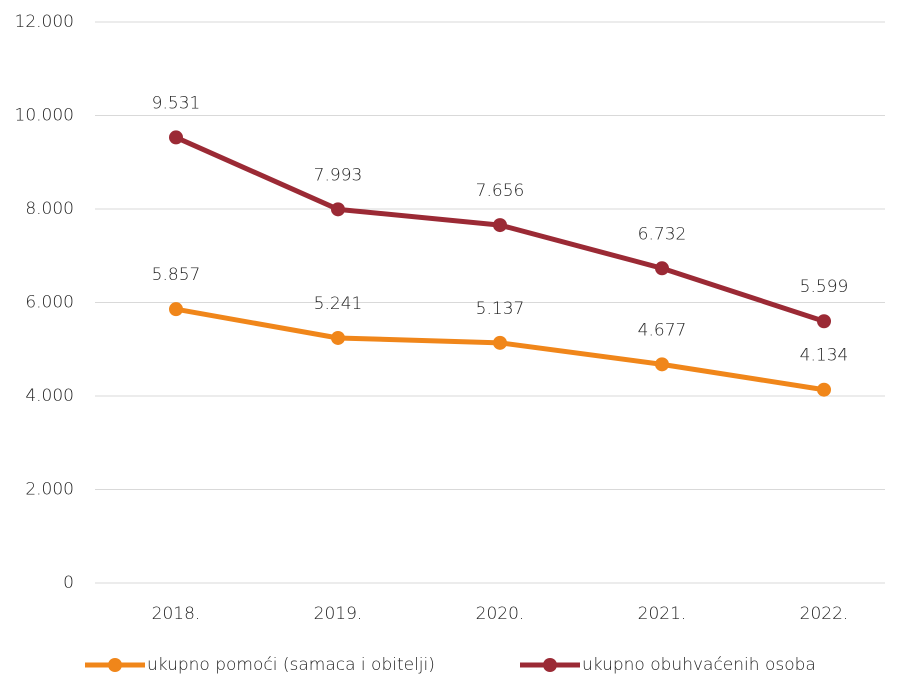 Image resolution: width=897 pixels, height=678 pixels. I want to click on y-tick-label: 10.000, so click(44, 116).